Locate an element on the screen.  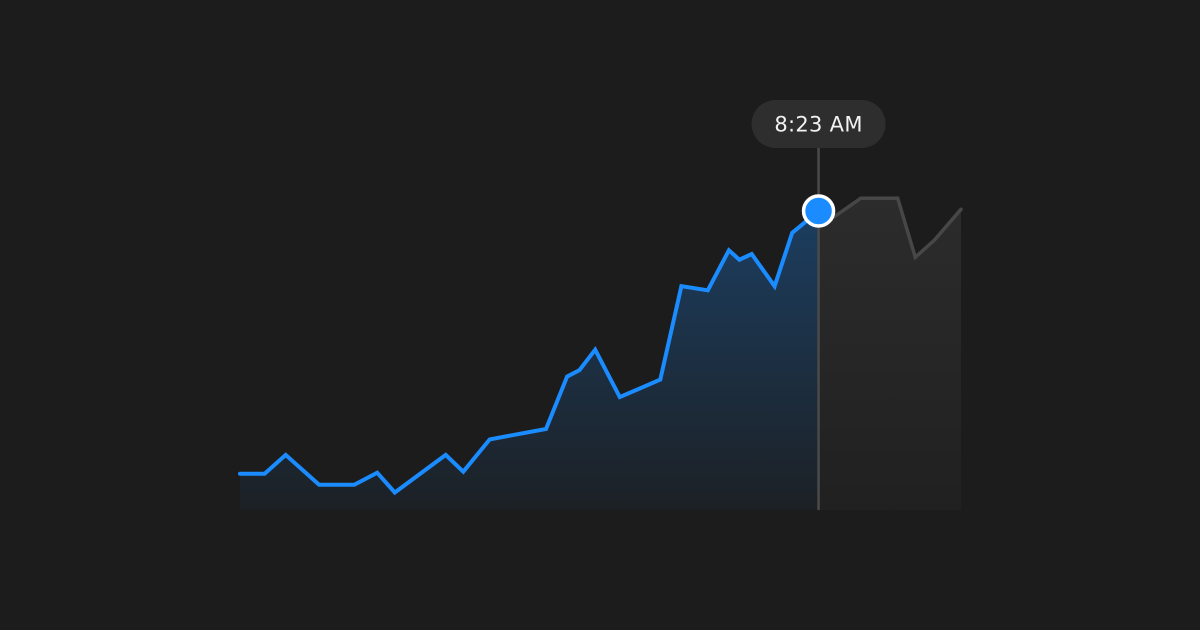
tooltip-time-label: 8:23 AM is located at coordinates (818, 125).